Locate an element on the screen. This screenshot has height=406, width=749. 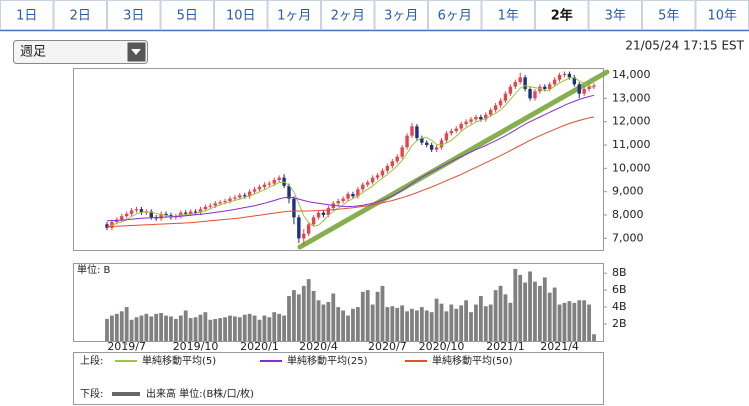
legend-lower-label: 下段: is located at coordinates (91, 393).